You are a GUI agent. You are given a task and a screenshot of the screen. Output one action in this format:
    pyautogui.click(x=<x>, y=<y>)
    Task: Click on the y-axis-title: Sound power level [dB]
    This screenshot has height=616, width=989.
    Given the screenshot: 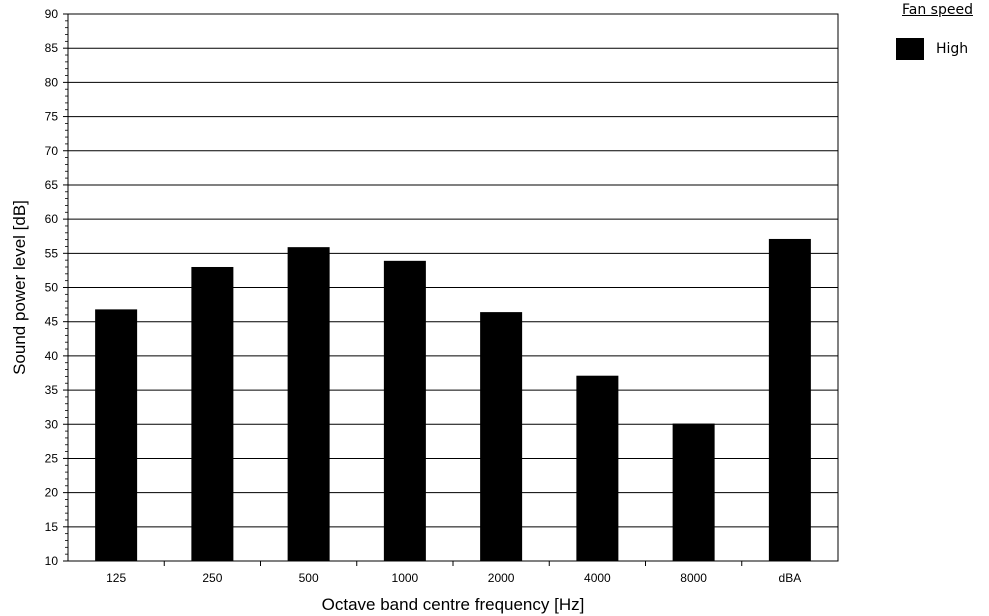 What is the action you would take?
    pyautogui.click(x=19, y=287)
    